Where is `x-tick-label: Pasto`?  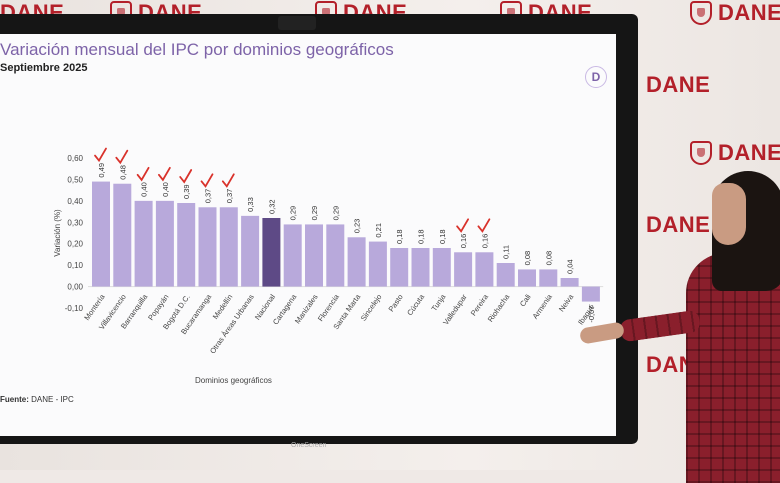
x-tick-label: Pasto is located at coordinates (395, 303).